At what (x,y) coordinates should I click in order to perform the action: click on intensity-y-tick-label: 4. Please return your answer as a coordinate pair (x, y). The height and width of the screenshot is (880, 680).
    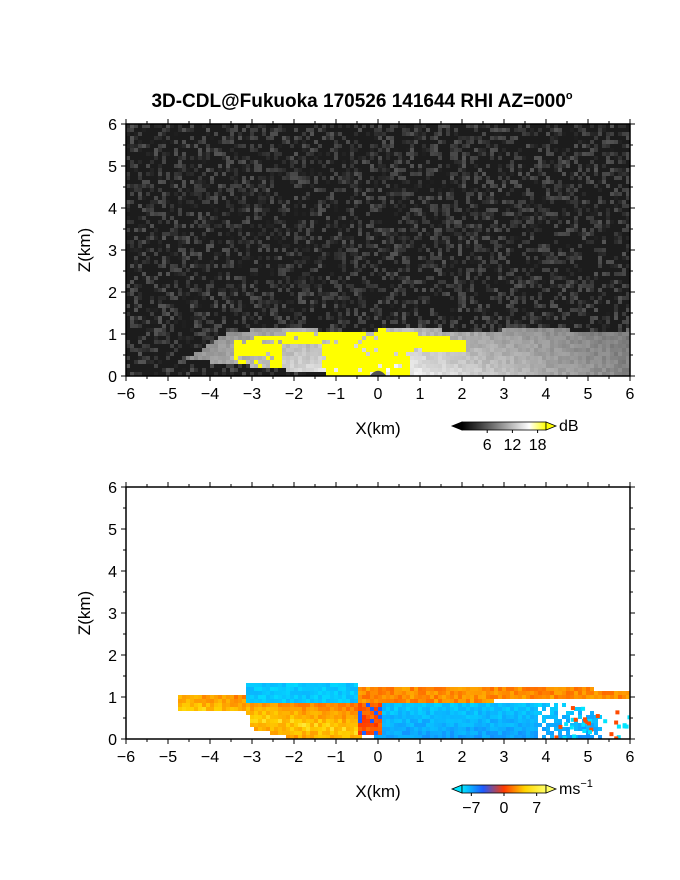
    Looking at the image, I should click on (112, 209).